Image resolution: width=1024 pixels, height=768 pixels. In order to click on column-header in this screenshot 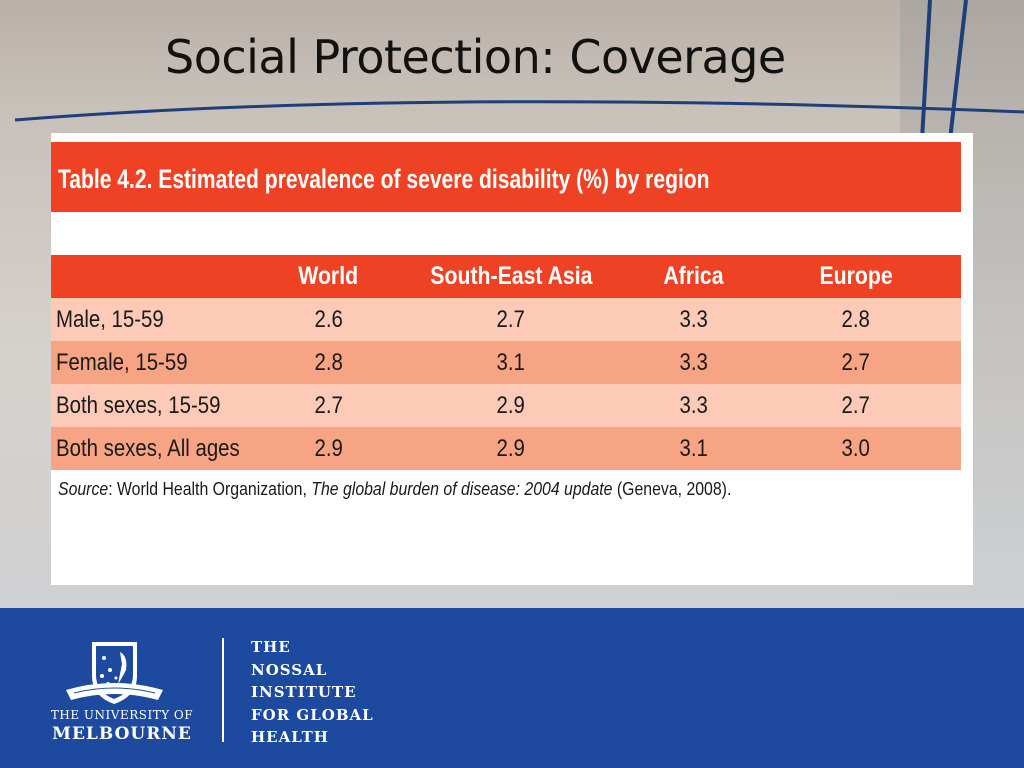, I will do `click(161, 276)`.